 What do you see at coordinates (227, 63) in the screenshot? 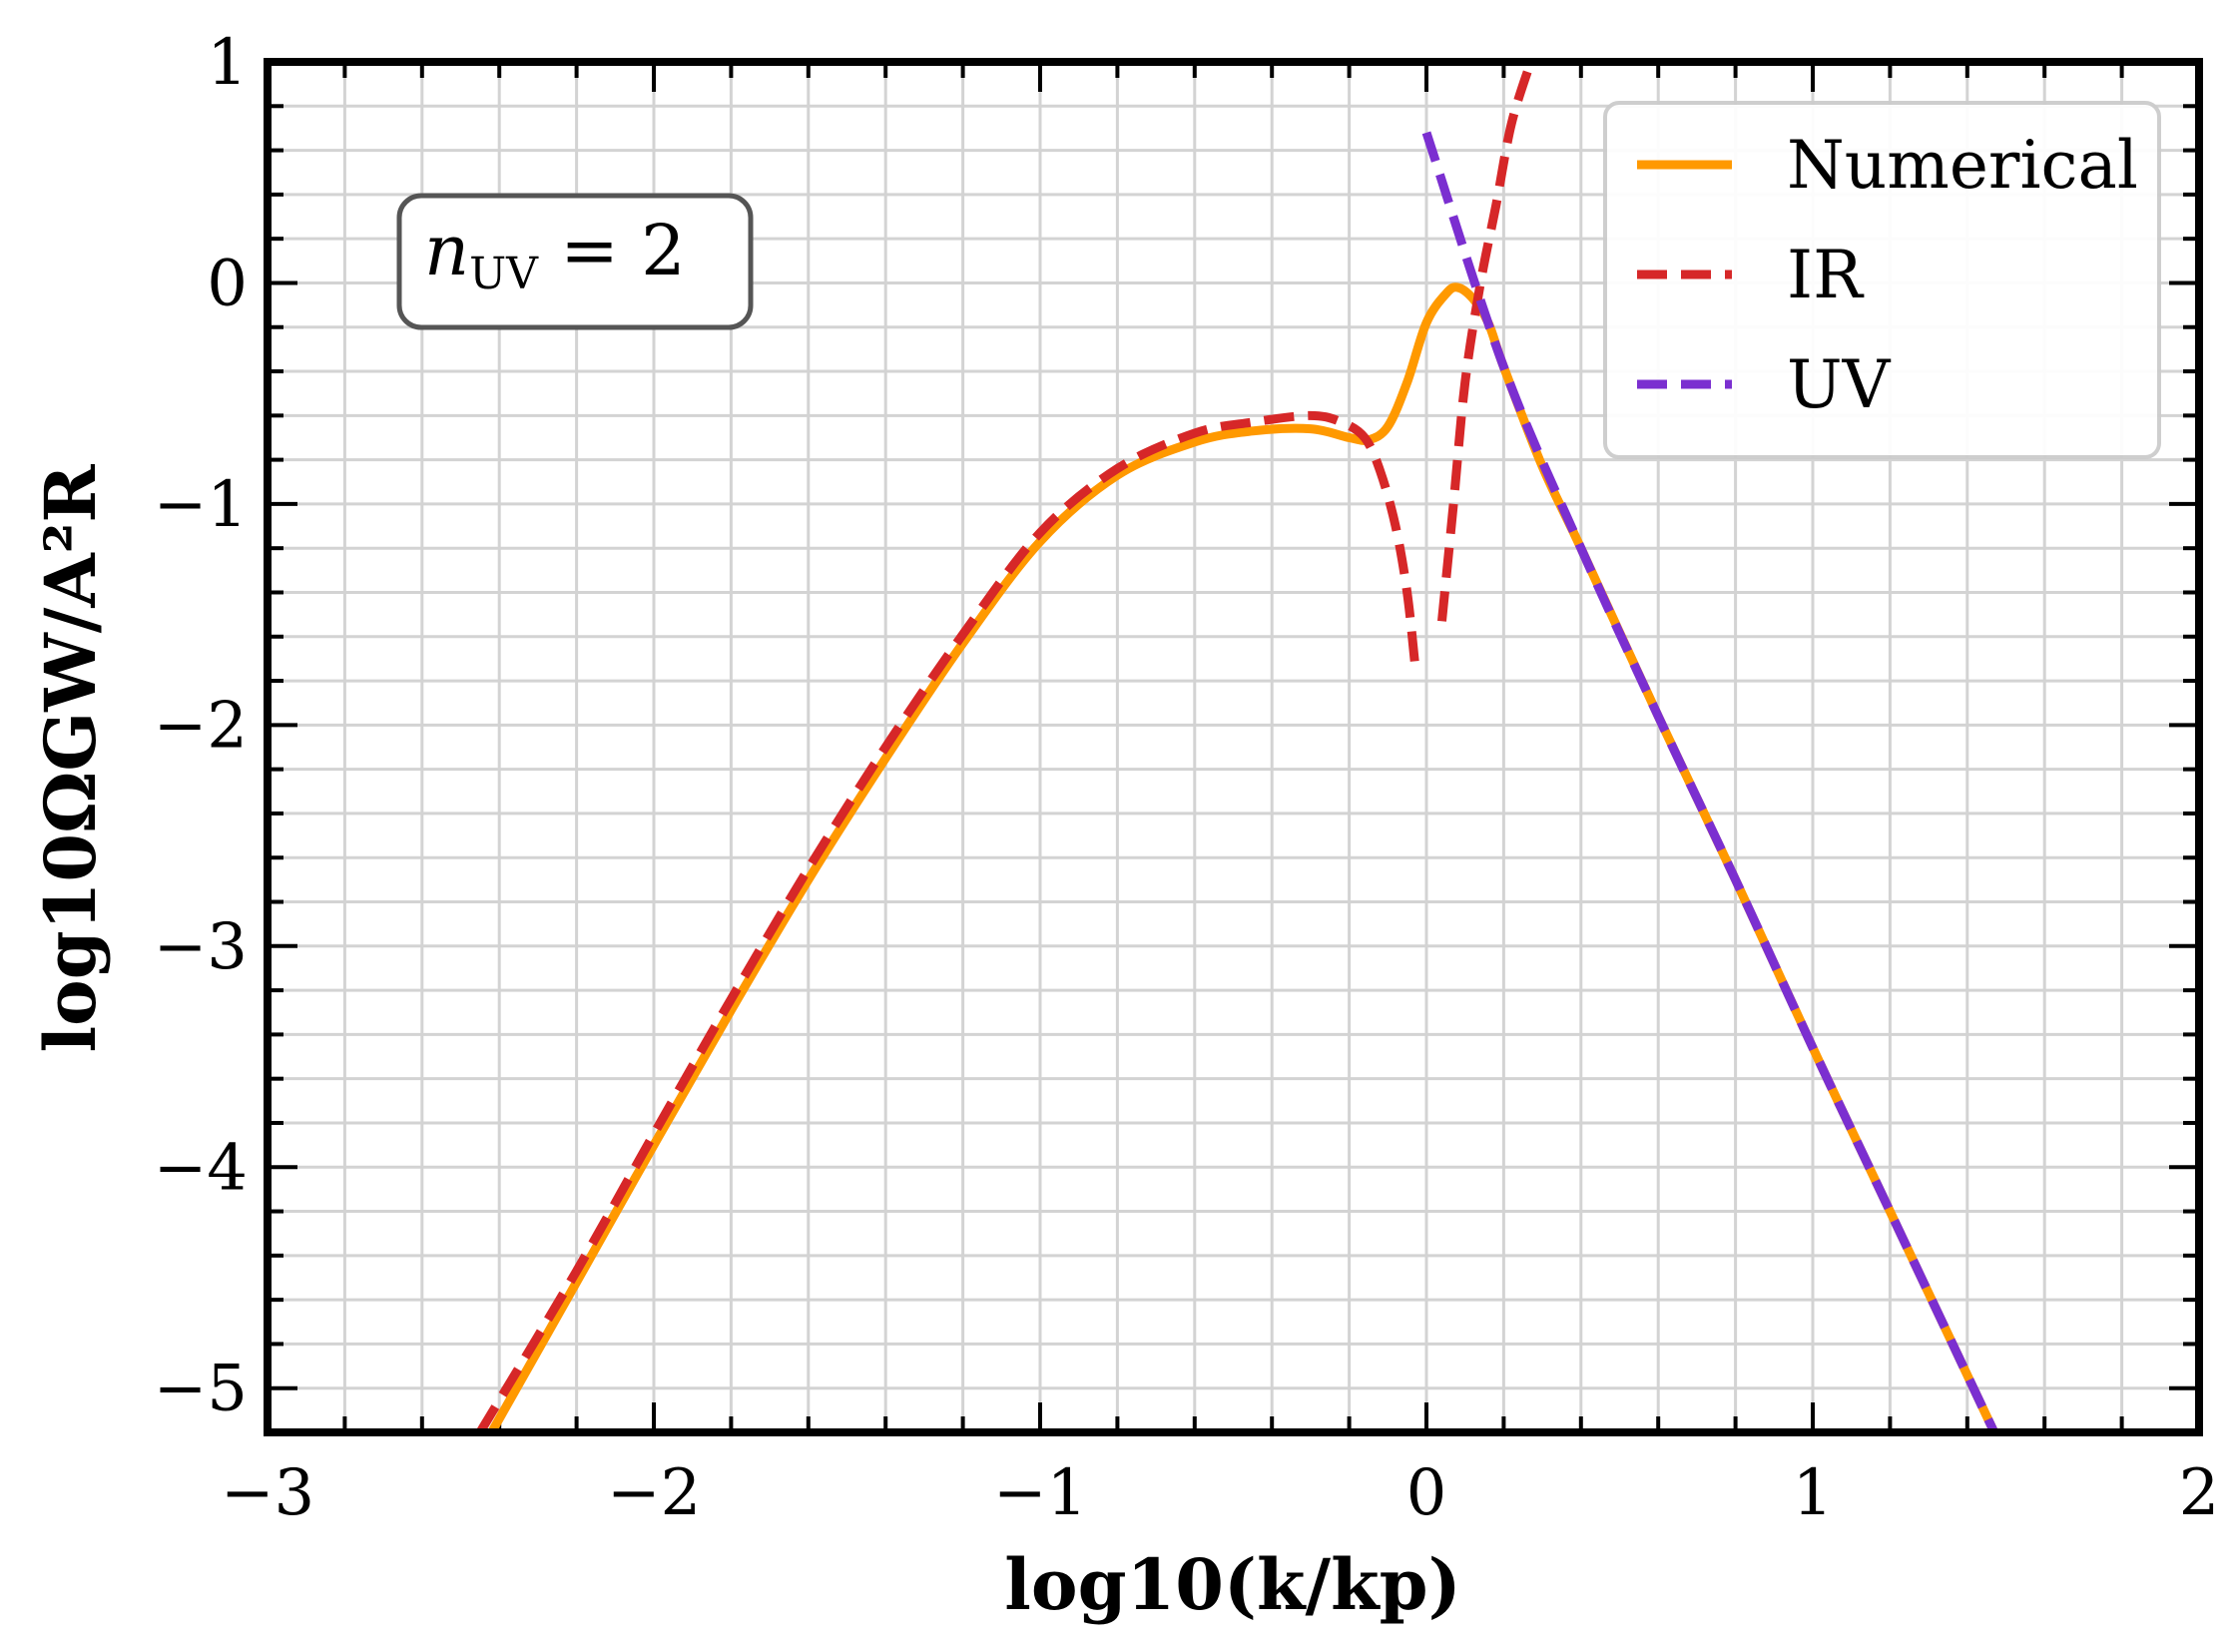
I see `y-tick-label: 1` at bounding box center [227, 63].